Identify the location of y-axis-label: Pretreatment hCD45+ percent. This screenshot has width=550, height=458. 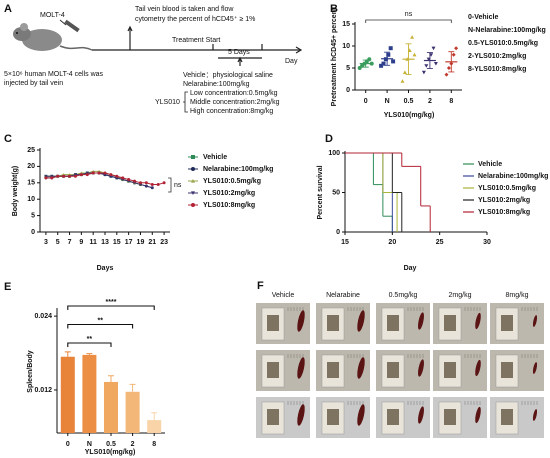
(334, 56).